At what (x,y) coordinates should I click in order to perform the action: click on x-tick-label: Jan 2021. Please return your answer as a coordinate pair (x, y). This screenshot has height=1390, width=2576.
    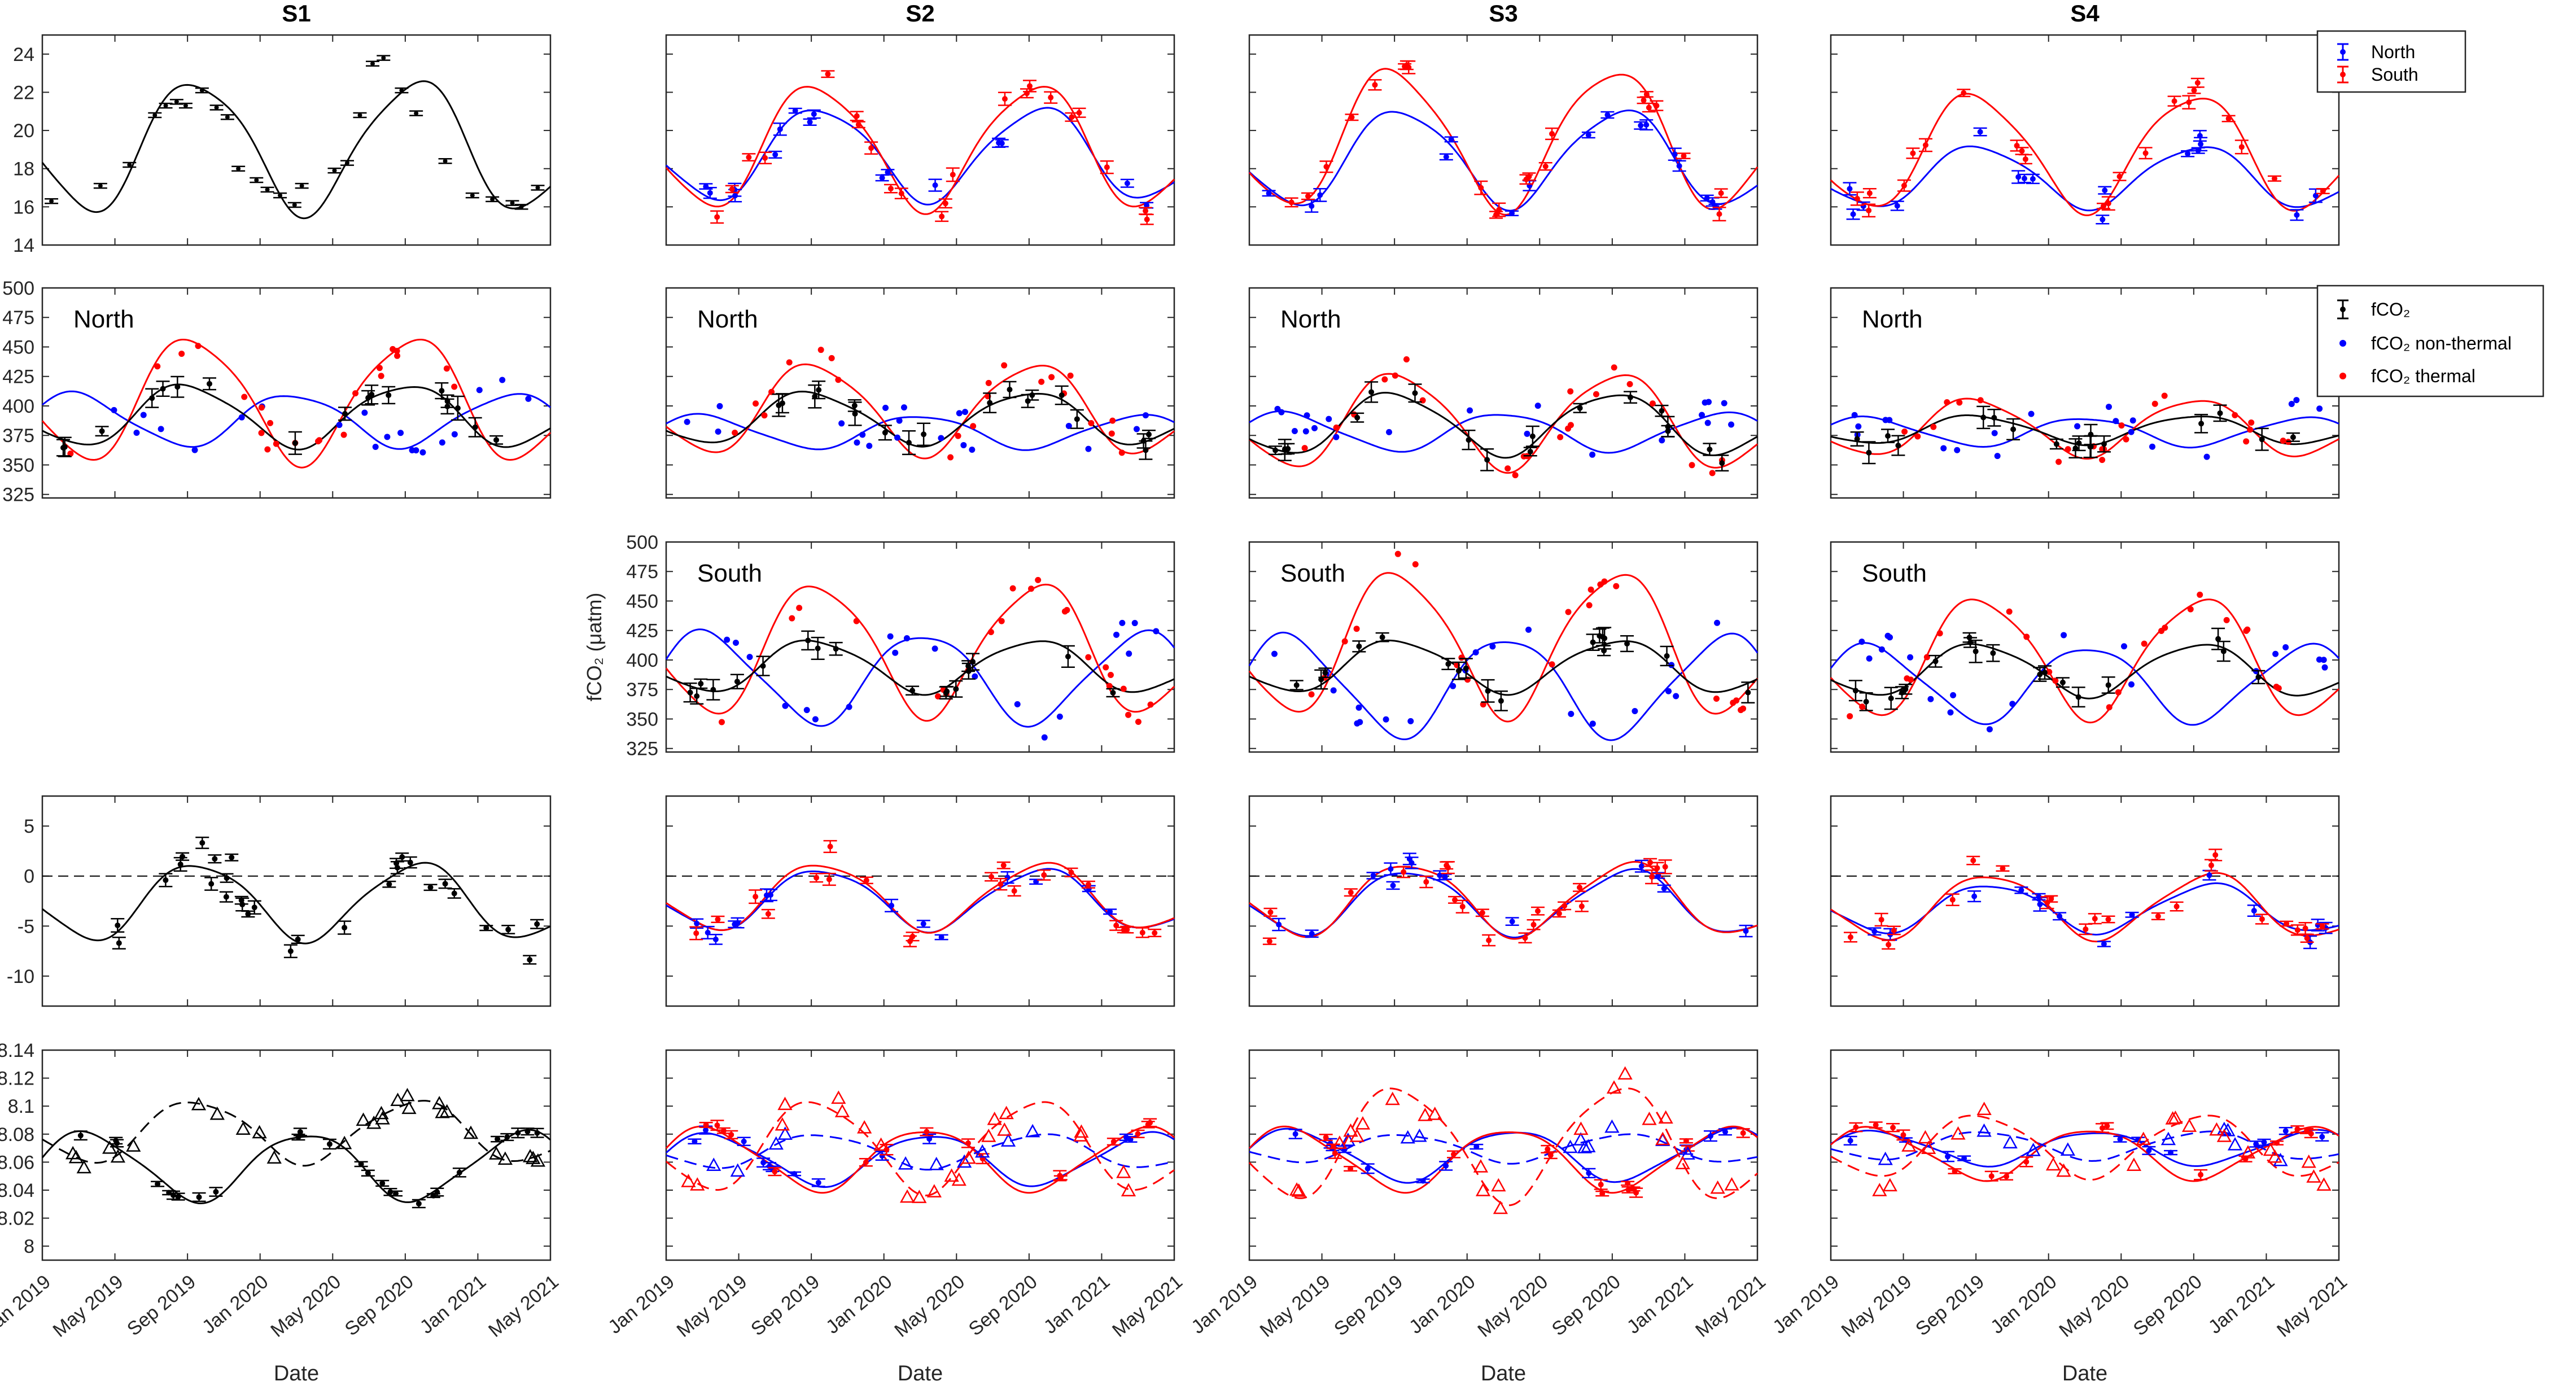
    Looking at the image, I should click on (453, 1305).